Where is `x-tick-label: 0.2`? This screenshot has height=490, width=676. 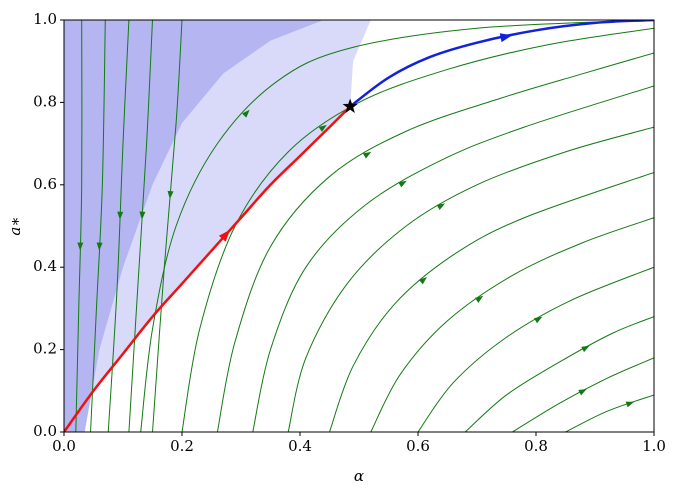
x-tick-label: 0.2 is located at coordinates (182, 446).